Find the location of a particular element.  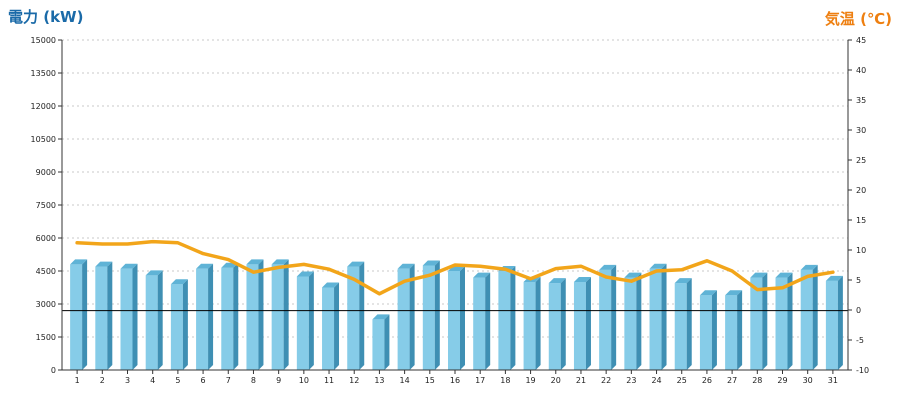

left-tick-label: 6000 is located at coordinates (46, 238).